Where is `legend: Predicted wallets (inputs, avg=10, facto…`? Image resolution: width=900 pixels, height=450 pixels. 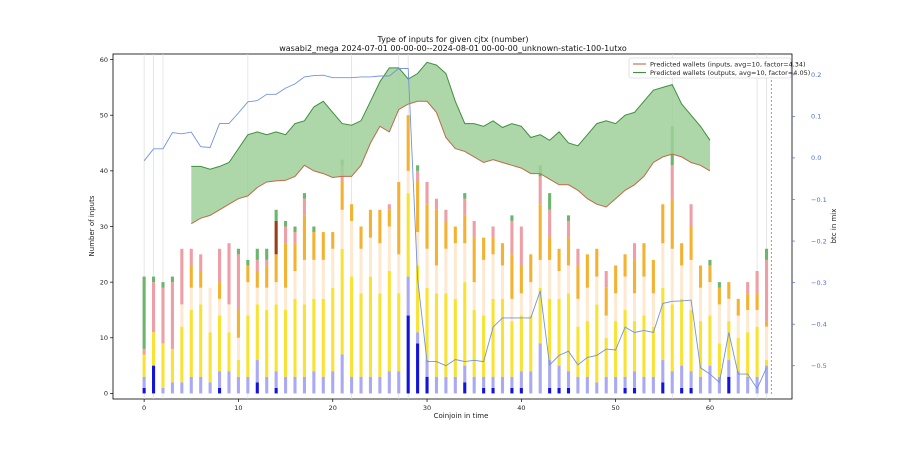 legend: Predicted wallets (inputs, avg=10, facto… is located at coordinates (719, 68).